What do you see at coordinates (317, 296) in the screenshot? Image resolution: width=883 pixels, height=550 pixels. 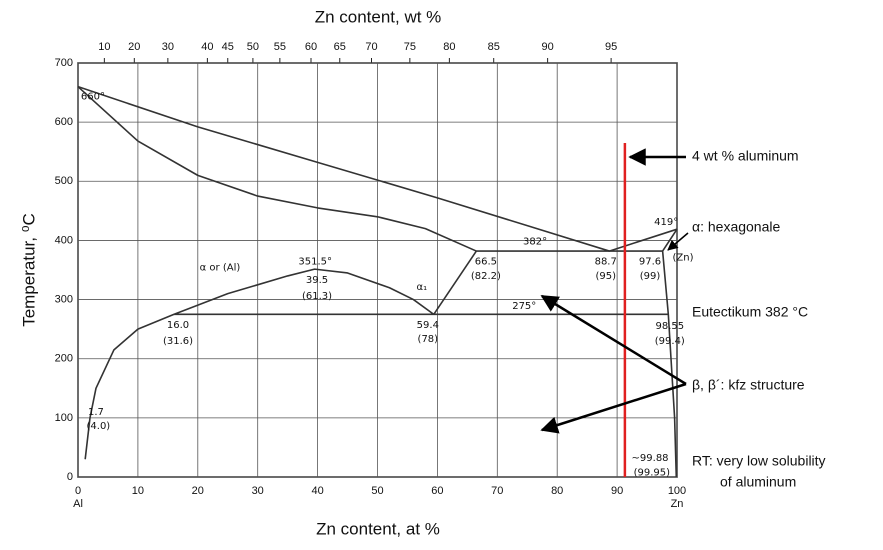 I see `annotation: (61.3)` at bounding box center [317, 296].